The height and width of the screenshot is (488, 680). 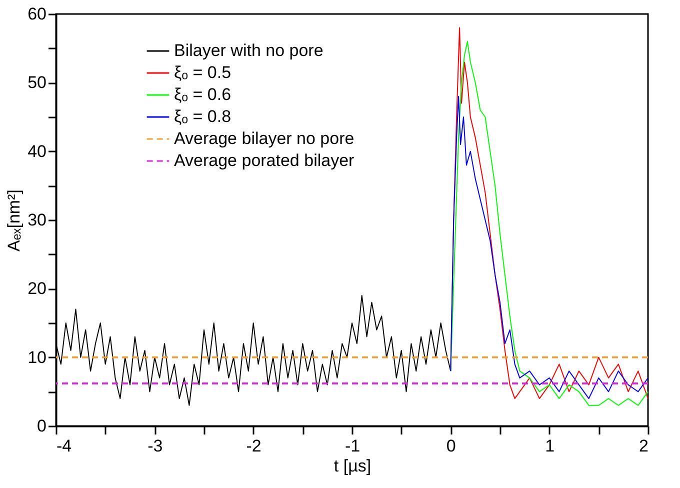 What do you see at coordinates (353, 466) in the screenshot?
I see `x-axis-title: t [µs]` at bounding box center [353, 466].